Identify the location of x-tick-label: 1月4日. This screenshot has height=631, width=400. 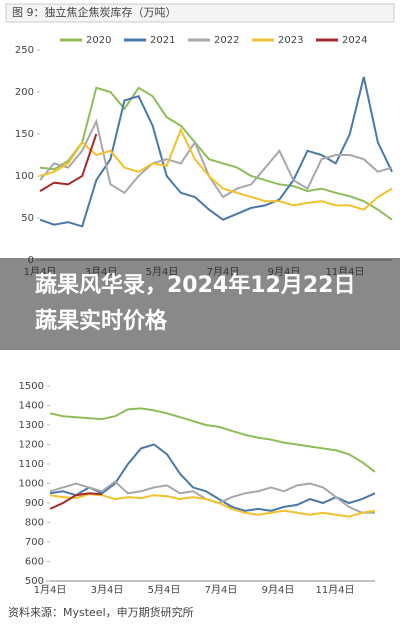
(50, 590).